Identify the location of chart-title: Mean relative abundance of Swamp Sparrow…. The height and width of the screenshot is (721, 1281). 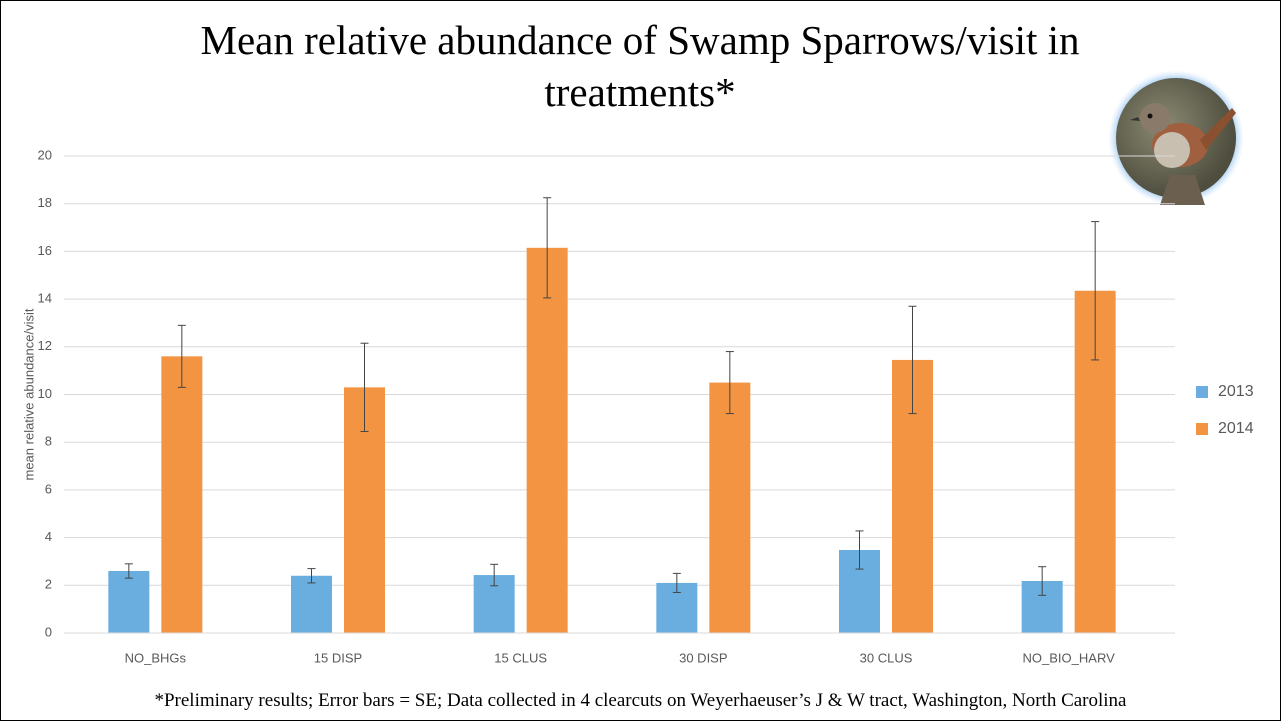
(640, 66).